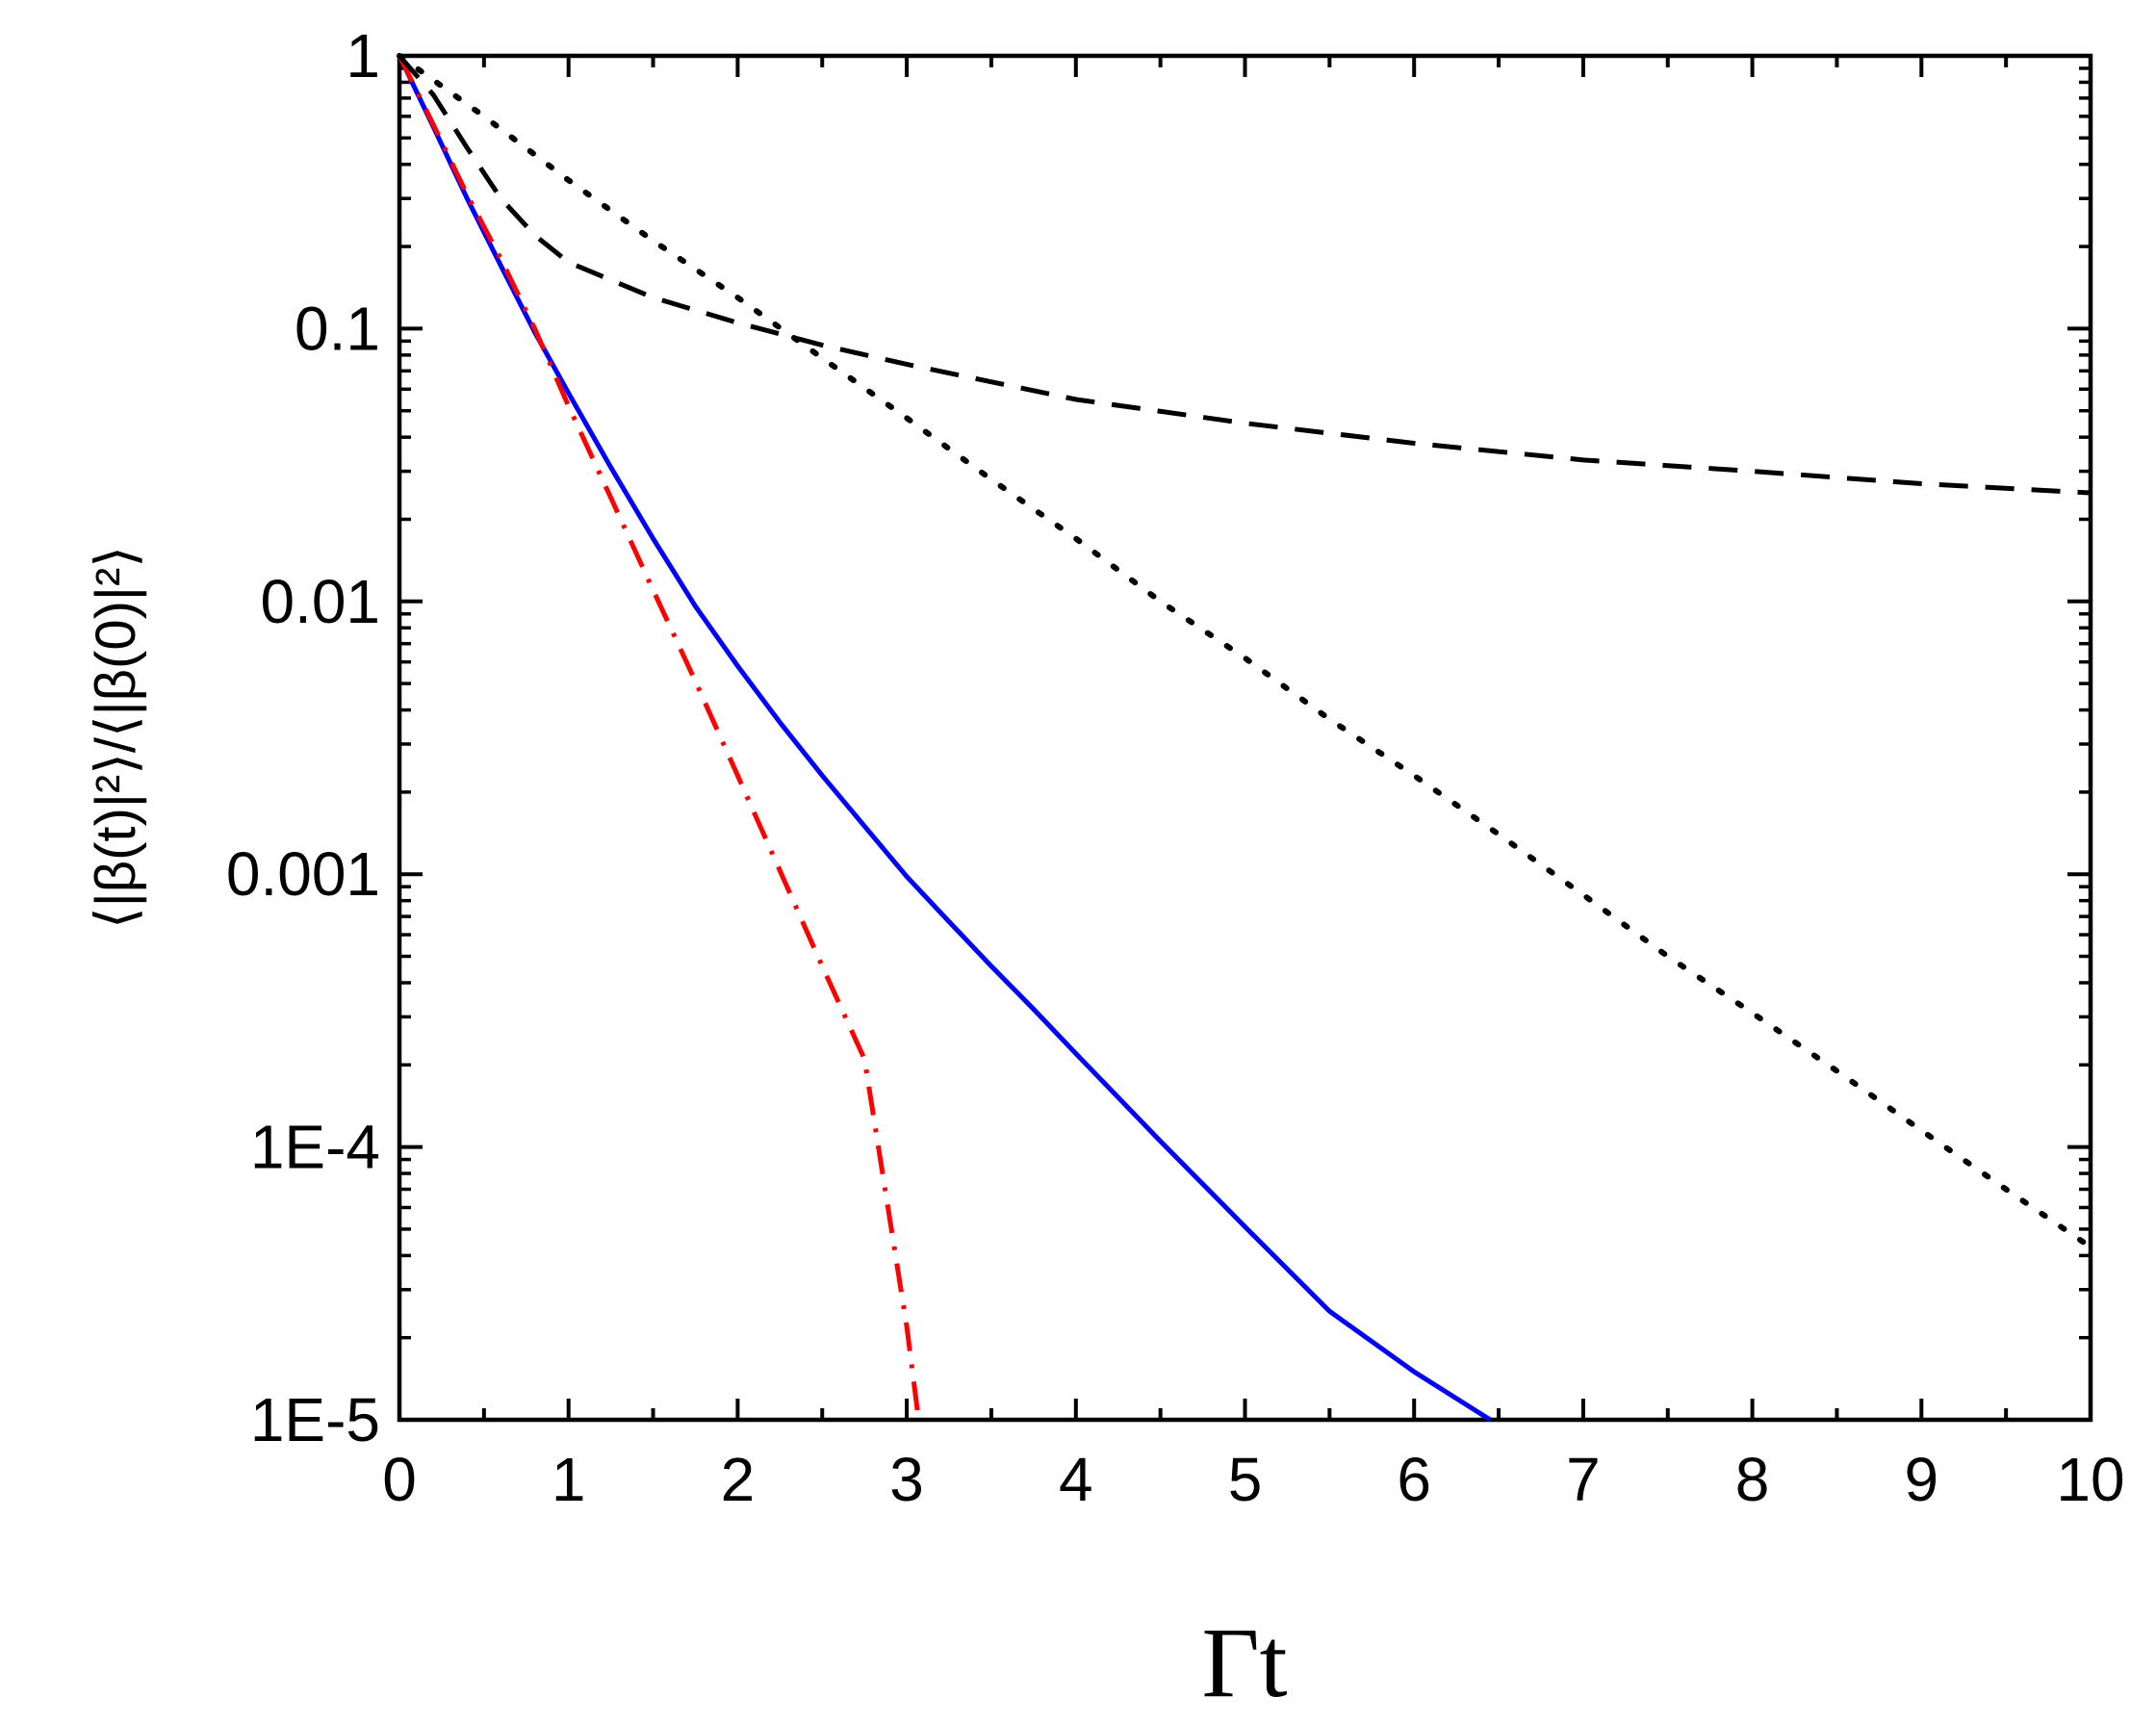 The width and height of the screenshot is (2156, 1723). What do you see at coordinates (303, 874) in the screenshot?
I see `y-tick-label: 0.001` at bounding box center [303, 874].